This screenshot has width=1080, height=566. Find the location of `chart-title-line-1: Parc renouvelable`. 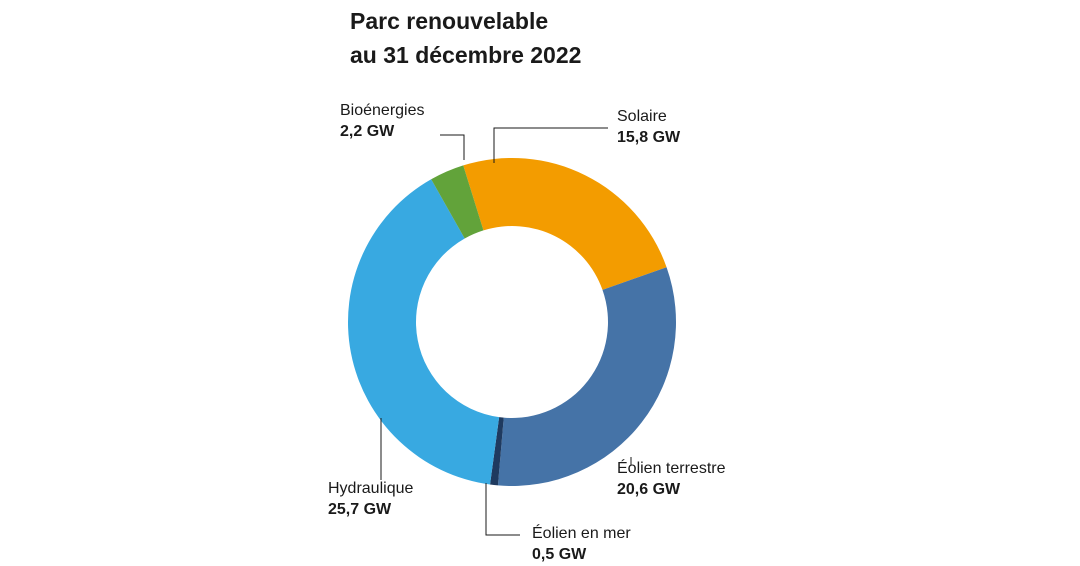

chart-title-line-1: Parc renouvelable is located at coordinates (449, 21).